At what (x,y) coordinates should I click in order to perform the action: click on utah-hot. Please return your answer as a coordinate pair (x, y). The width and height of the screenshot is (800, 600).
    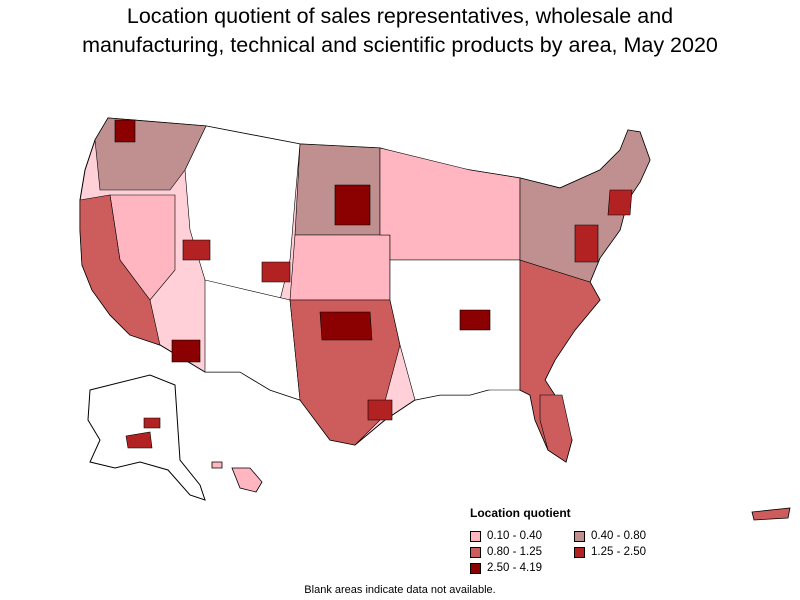
    Looking at the image, I should click on (196, 250).